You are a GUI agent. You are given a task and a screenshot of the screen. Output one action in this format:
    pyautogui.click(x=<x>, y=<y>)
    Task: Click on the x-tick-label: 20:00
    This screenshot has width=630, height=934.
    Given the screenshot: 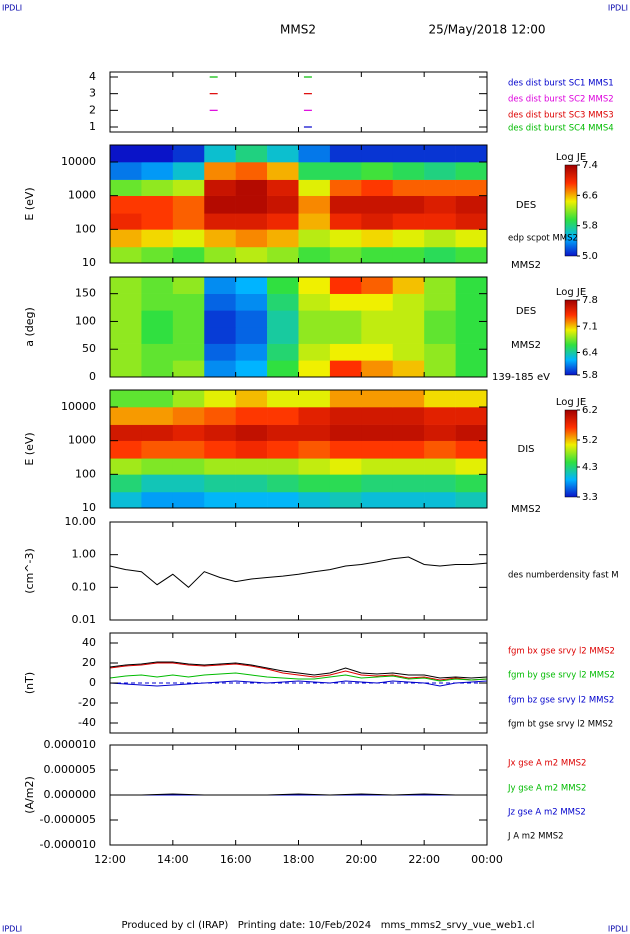 What is the action you would take?
    pyautogui.click(x=361, y=859)
    